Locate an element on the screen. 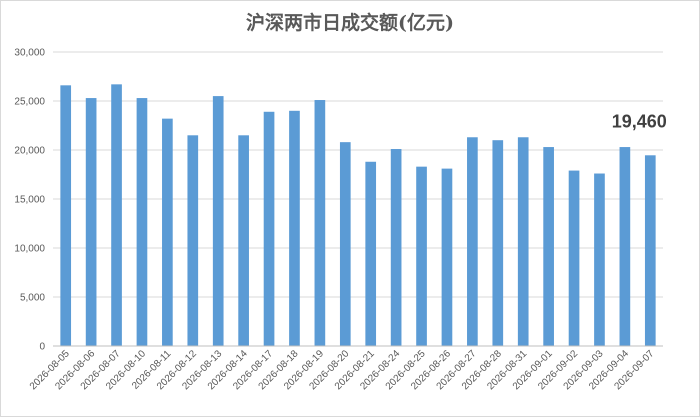  y-tick-label: 0 is located at coordinates (42, 347).